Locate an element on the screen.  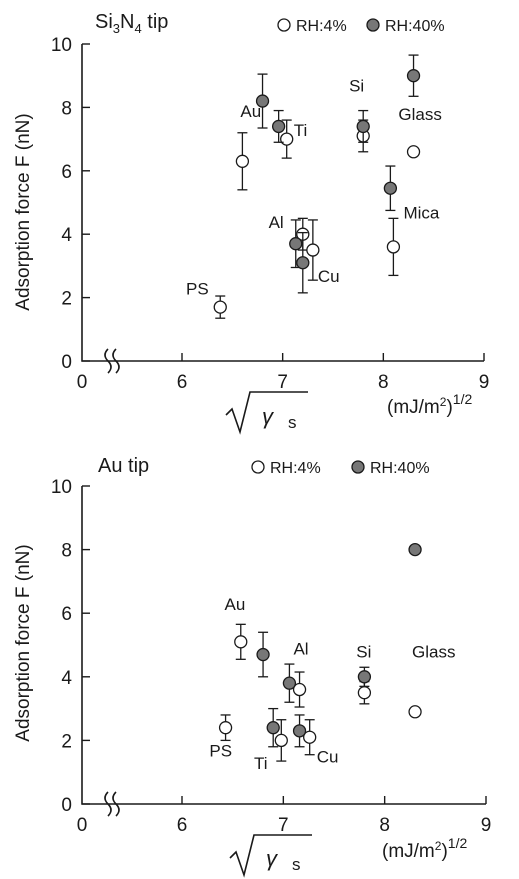
annotations: Au Ti Si Glass Al Cu Mica PS is located at coordinates (314, 188).